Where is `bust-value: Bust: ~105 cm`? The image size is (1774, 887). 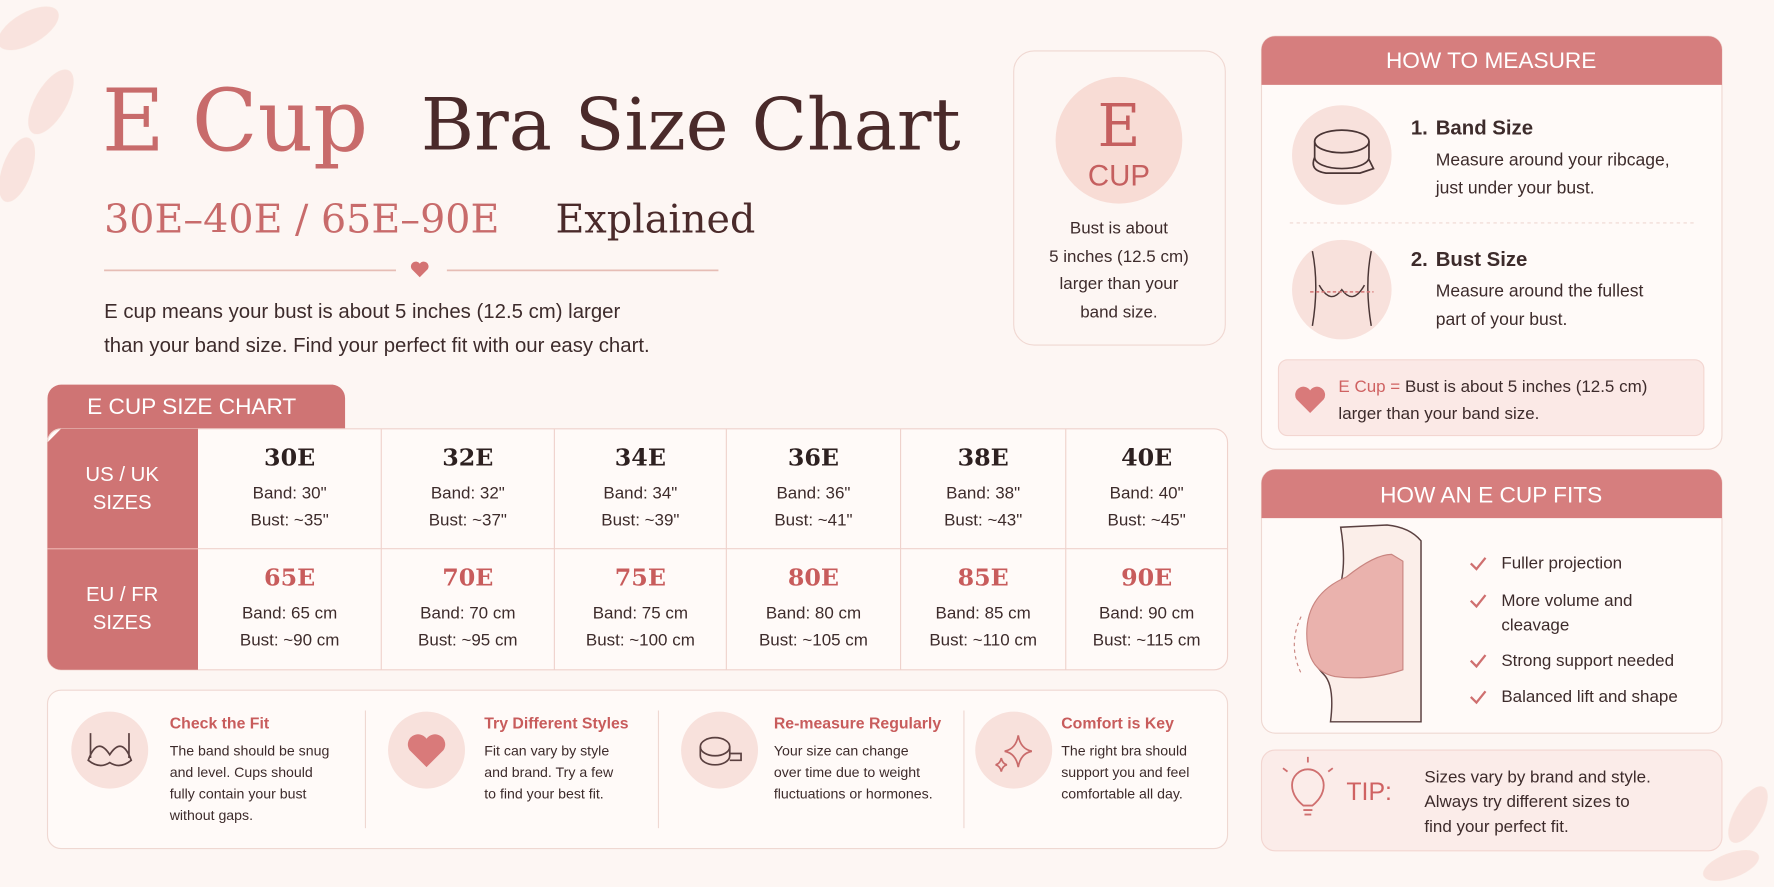 bust-value: Bust: ~105 cm is located at coordinates (813, 640).